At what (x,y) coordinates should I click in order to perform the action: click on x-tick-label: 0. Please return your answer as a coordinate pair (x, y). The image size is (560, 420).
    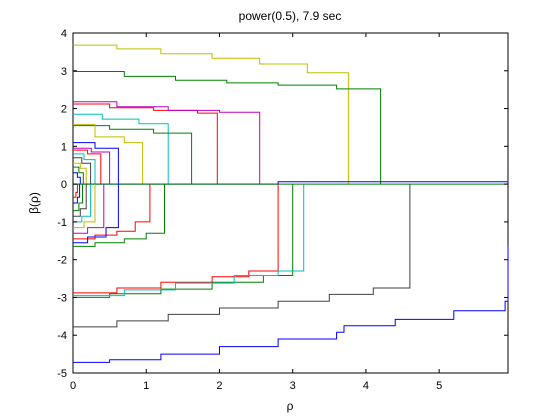
    Looking at the image, I should click on (73, 386).